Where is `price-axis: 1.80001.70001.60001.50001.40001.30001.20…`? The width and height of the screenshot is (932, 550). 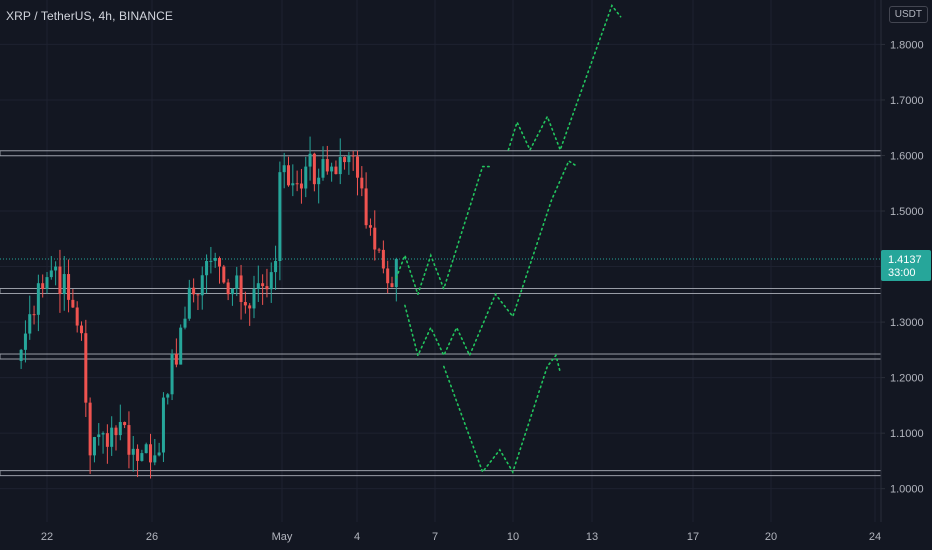 price-axis: 1.80001.70001.60001.50001.40001.30001.20… is located at coordinates (902, 267).